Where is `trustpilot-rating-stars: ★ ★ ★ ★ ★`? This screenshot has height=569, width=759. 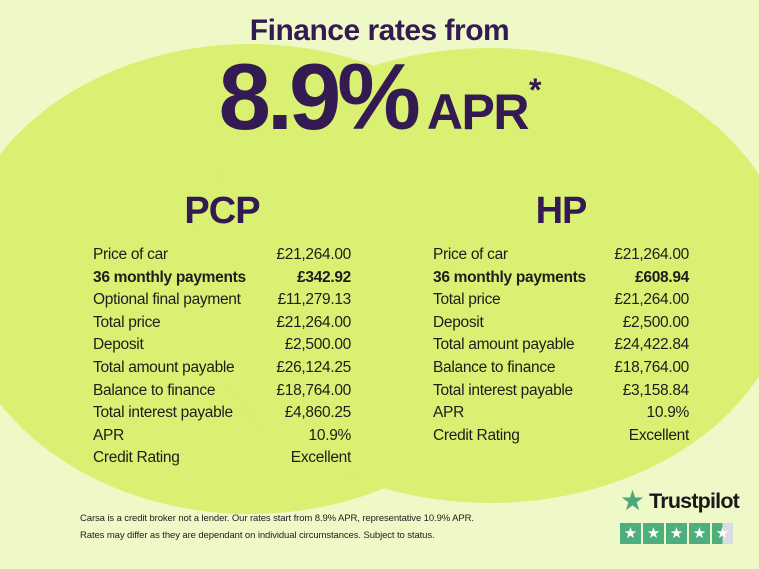
trustpilot-rating-stars: ★ ★ ★ ★ ★ is located at coordinates (677, 533).